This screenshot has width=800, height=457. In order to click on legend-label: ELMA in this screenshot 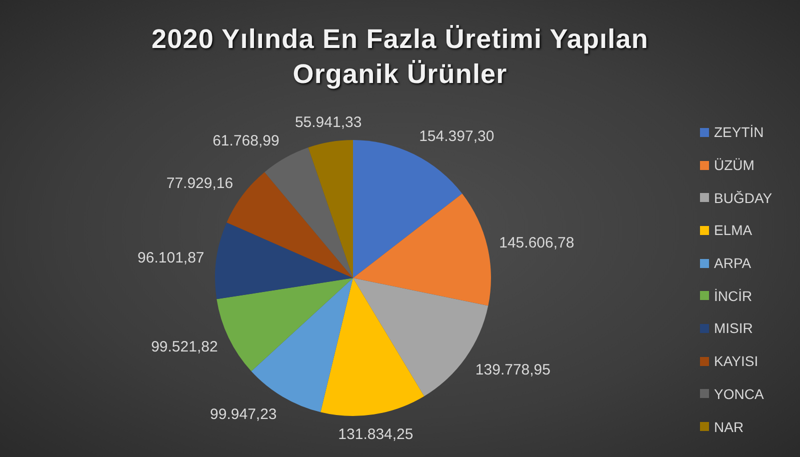, I will do `click(733, 230)`.